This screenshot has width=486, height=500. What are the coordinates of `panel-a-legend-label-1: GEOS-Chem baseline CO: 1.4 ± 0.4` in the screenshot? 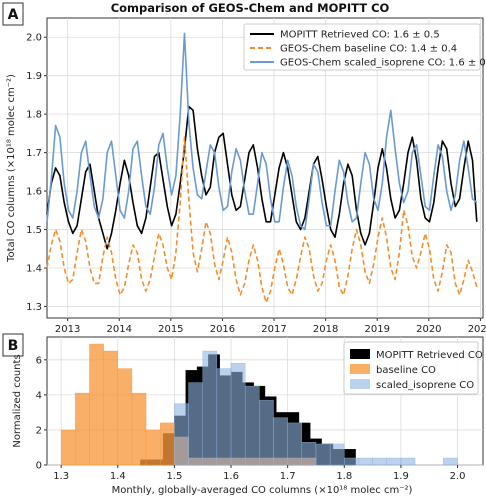 It's located at (368, 49).